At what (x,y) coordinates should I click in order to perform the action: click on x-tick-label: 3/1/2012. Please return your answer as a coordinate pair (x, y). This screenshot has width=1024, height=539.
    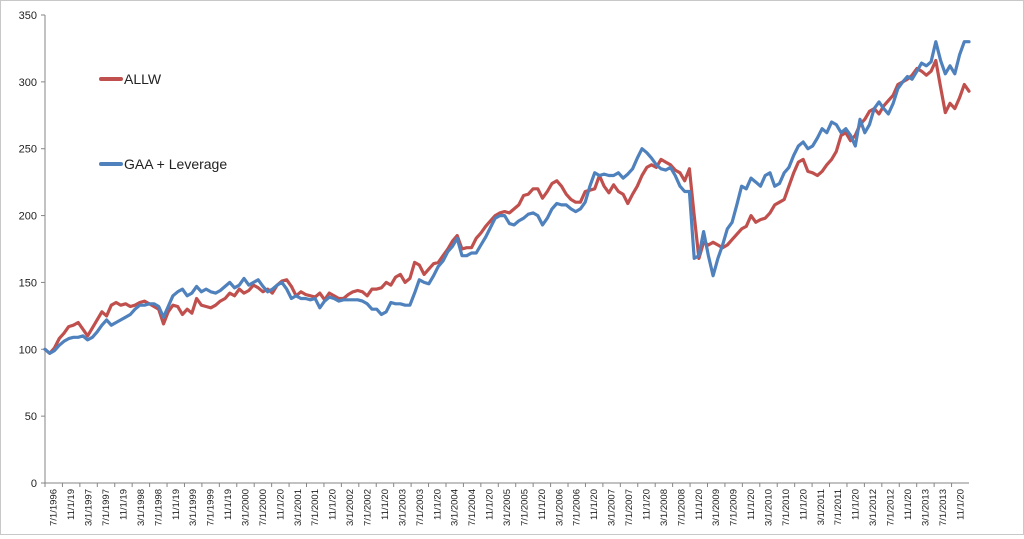
    Looking at the image, I should click on (873, 507).